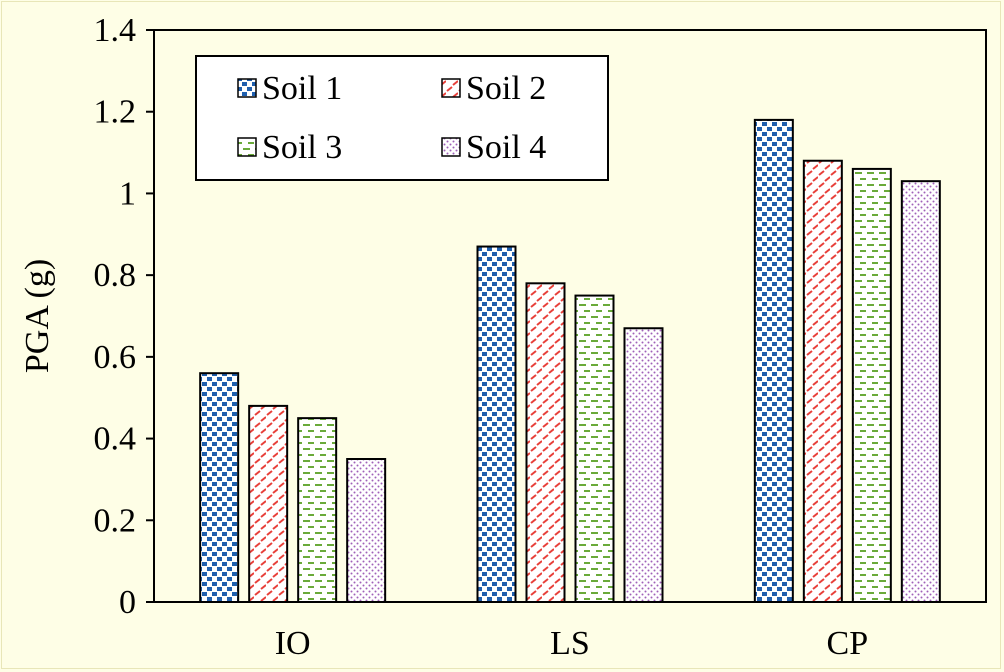 This screenshot has height=672, width=1004. I want to click on y-tick-label: 0.2, so click(115, 520).